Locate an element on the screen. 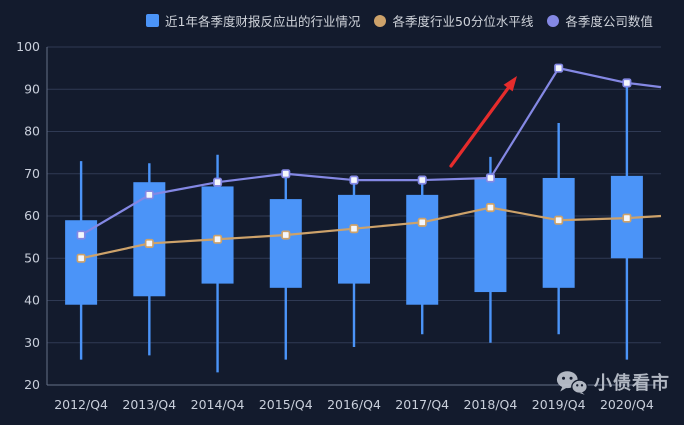 Image resolution: width=684 pixels, height=425 pixels. legend-label: 各季度公司数值 is located at coordinates (609, 21).